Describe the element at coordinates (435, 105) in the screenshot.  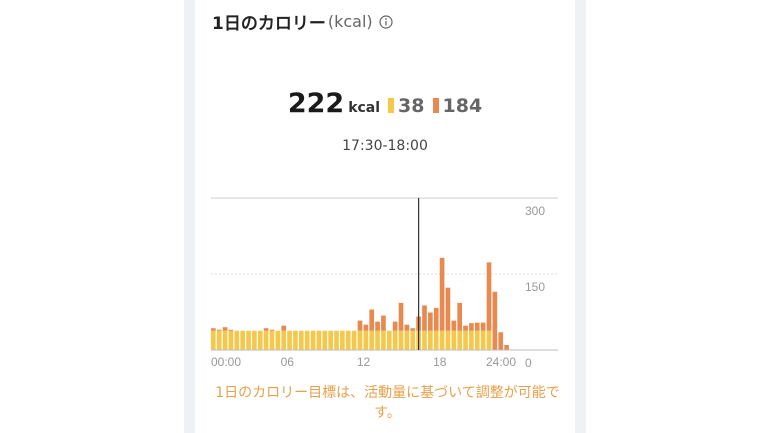
I see `active-swatch` at that location.